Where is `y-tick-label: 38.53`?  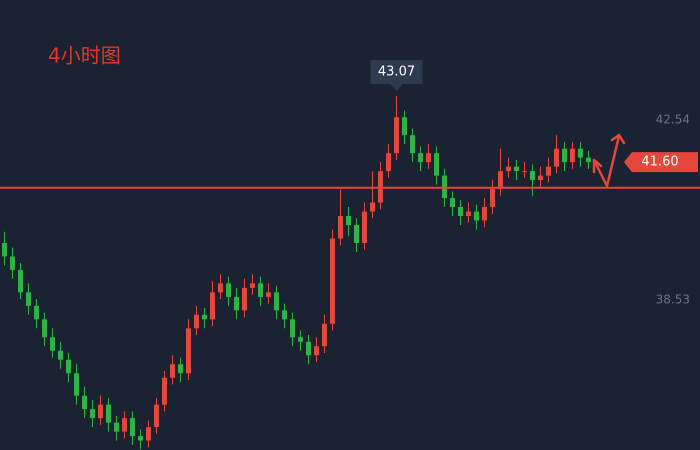 y-tick-label: 38.53 is located at coordinates (673, 300).